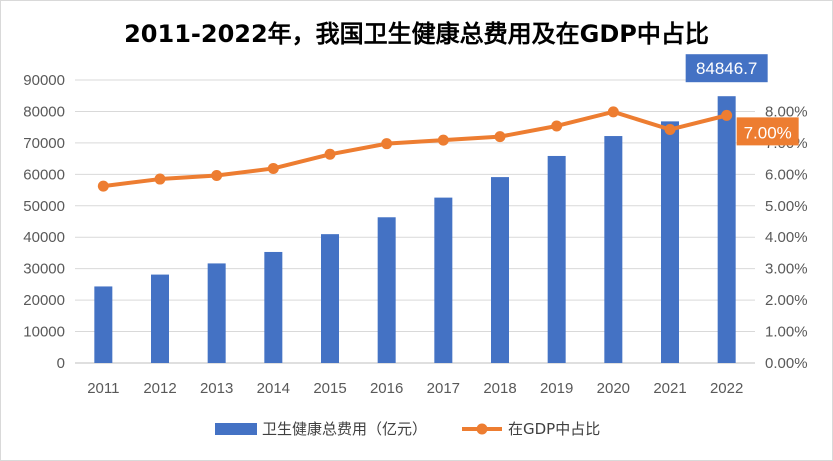  Describe the element at coordinates (44, 206) in the screenshot. I see `left-tick-label: 50000` at that location.